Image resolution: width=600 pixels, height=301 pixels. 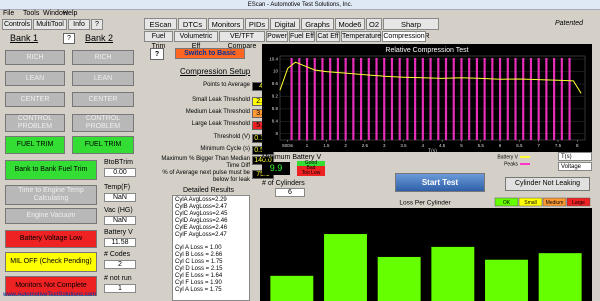 I want to click on window-title: EScan - Automotive Test Solutions, Inc., so click(x=300, y=5).